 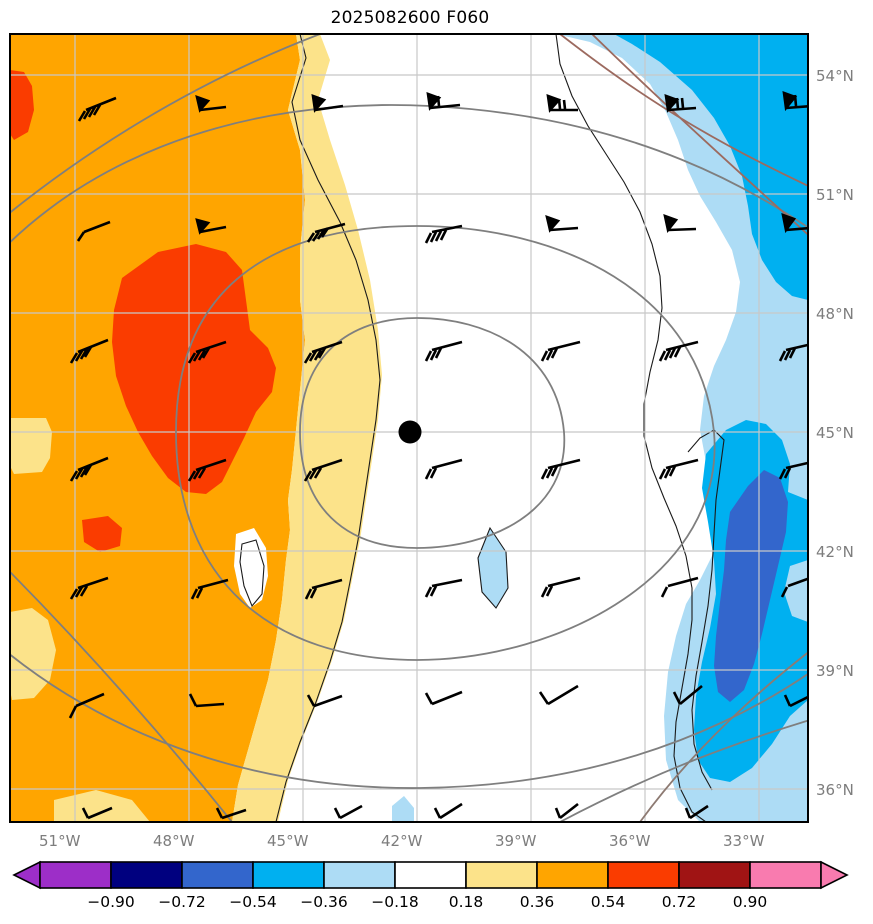 What do you see at coordinates (537, 902) in the screenshot?
I see `colorbar-tick-6: 0.36` at bounding box center [537, 902].